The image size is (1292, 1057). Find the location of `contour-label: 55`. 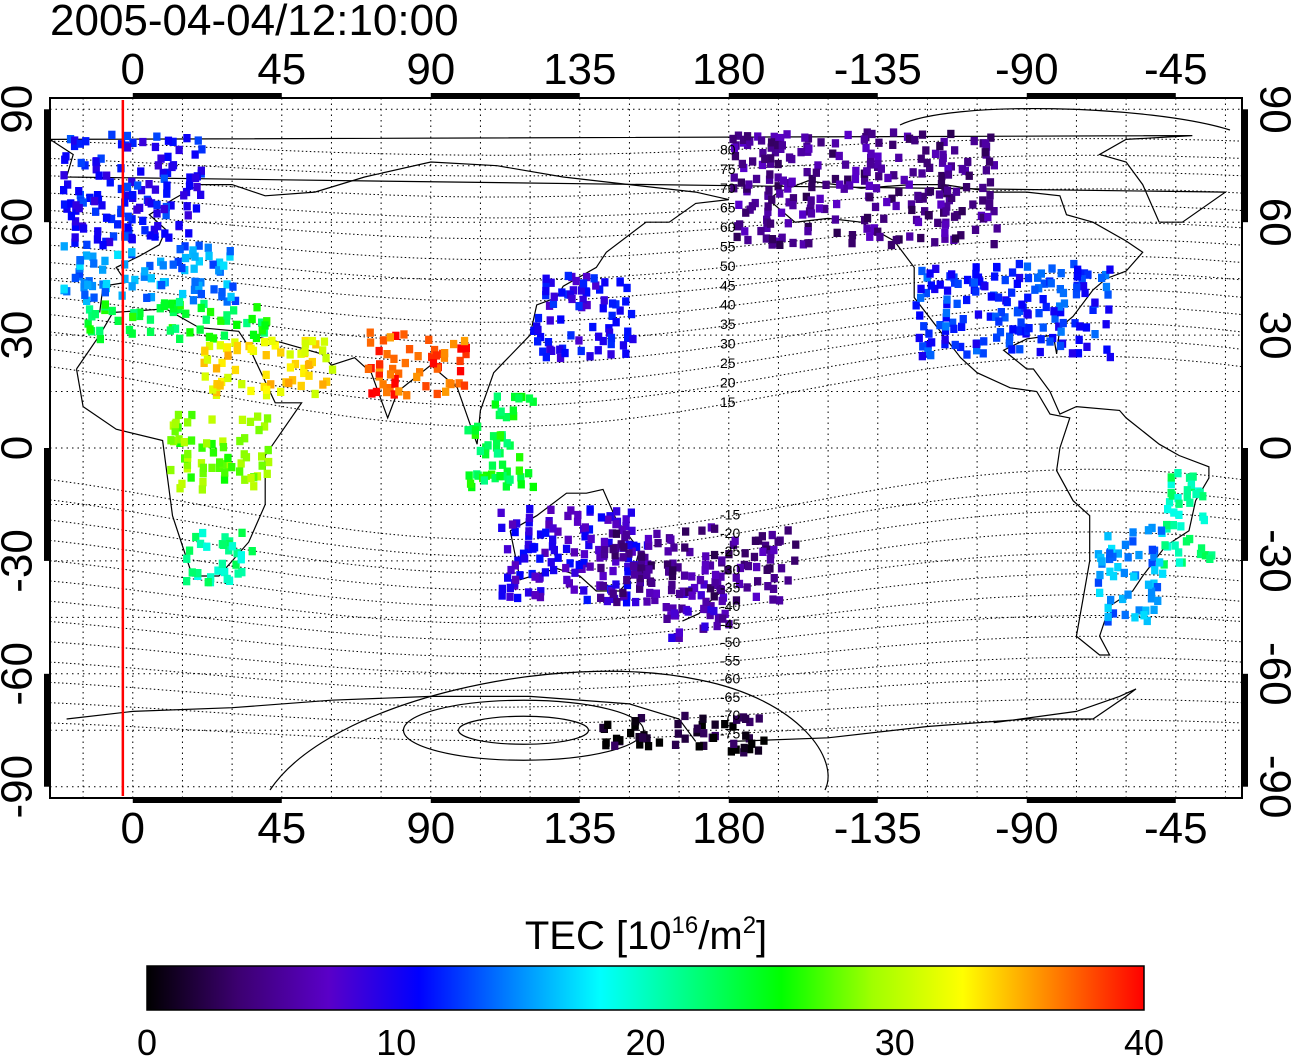

contour-label: 55 is located at coordinates (728, 247).